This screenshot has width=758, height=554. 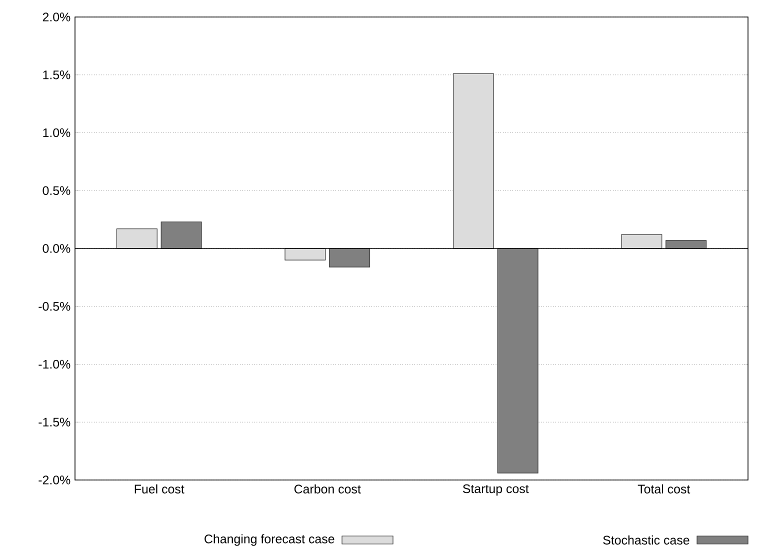 What do you see at coordinates (54, 480) in the screenshot?
I see `y-tick-label: -2.0%` at bounding box center [54, 480].